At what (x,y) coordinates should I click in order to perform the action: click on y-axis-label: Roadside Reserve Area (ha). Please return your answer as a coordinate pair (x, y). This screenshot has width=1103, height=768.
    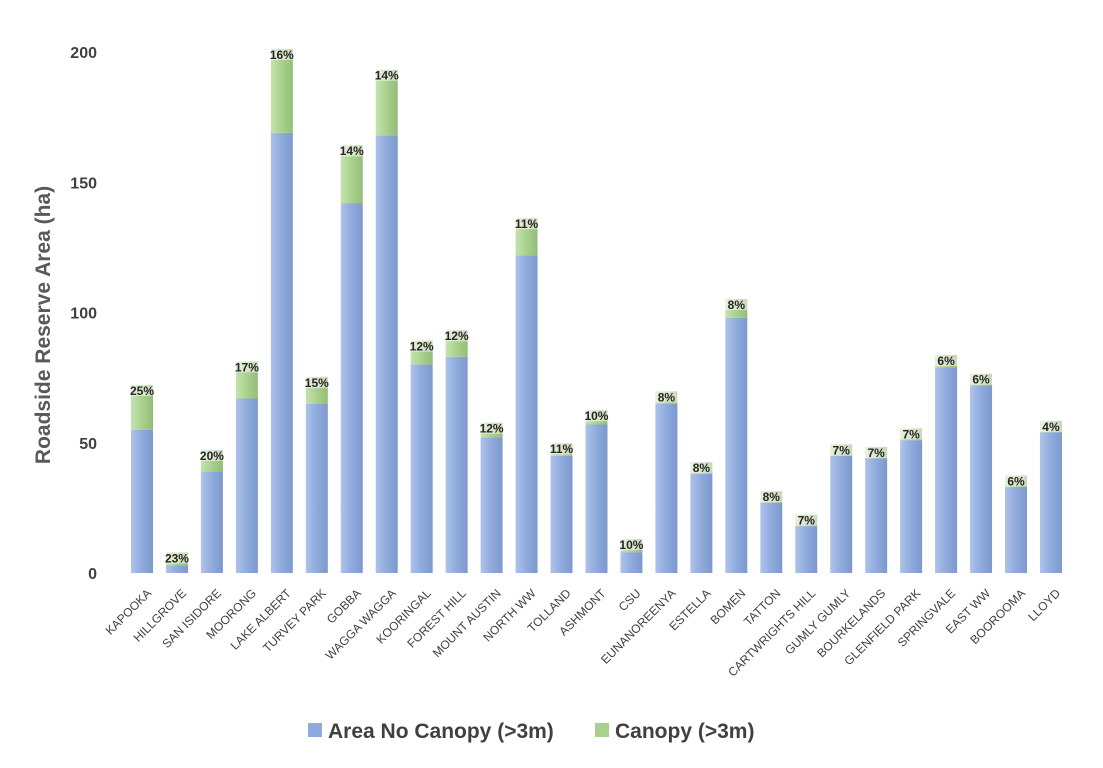
    Looking at the image, I should click on (43, 325).